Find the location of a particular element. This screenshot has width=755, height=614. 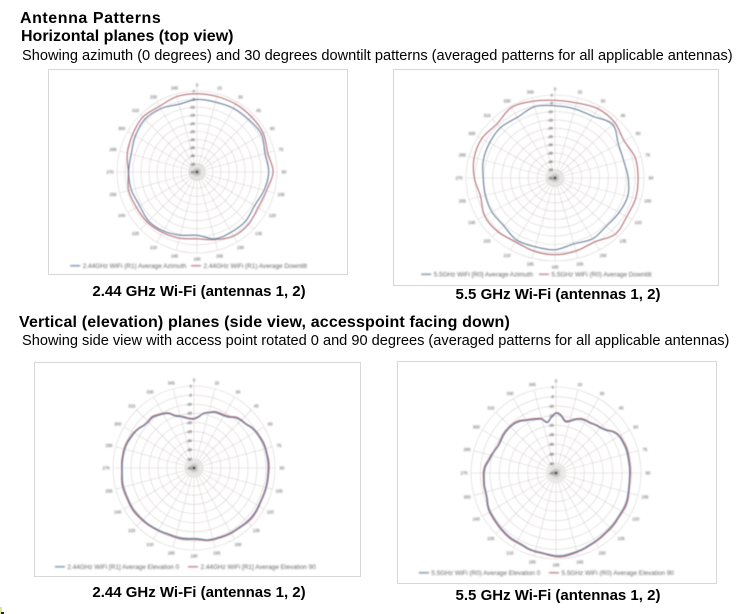

svg-text: 210 is located at coordinates (508, 255).